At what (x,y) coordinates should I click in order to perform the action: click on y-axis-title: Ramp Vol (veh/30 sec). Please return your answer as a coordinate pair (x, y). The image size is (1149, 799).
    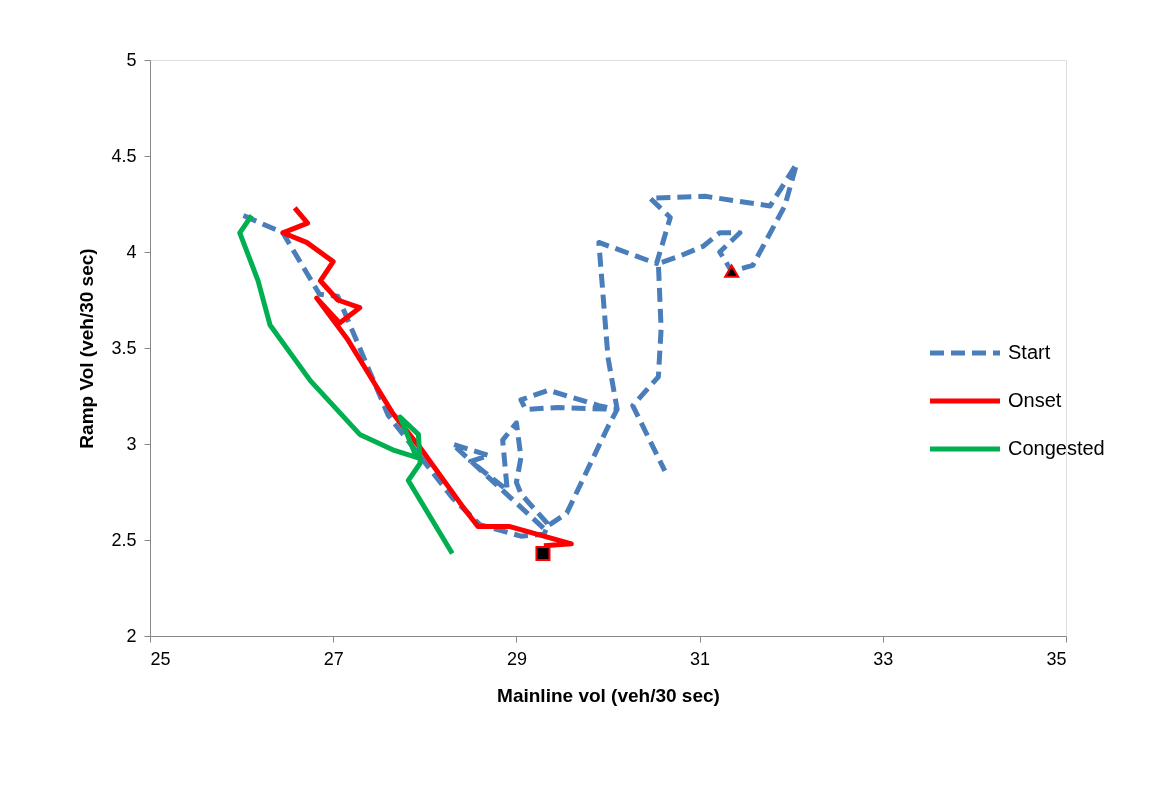
    Looking at the image, I should click on (87, 348).